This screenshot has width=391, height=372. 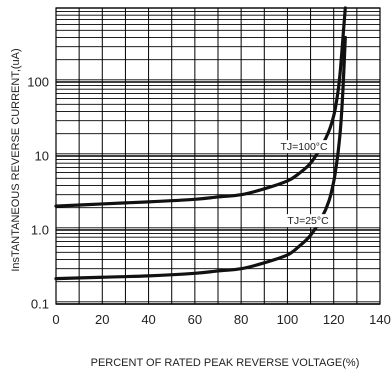 I want to click on x-tick-label: 100, so click(x=288, y=319).